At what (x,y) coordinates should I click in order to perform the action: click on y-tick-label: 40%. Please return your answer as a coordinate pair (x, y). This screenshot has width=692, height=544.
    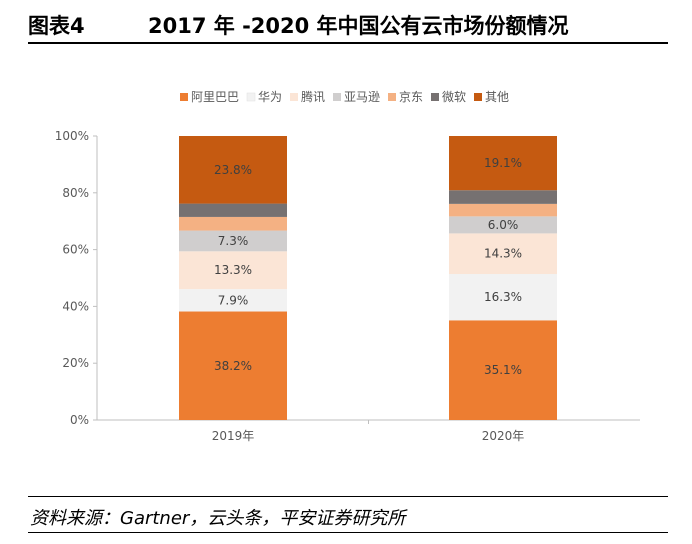
    Looking at the image, I should click on (75, 306).